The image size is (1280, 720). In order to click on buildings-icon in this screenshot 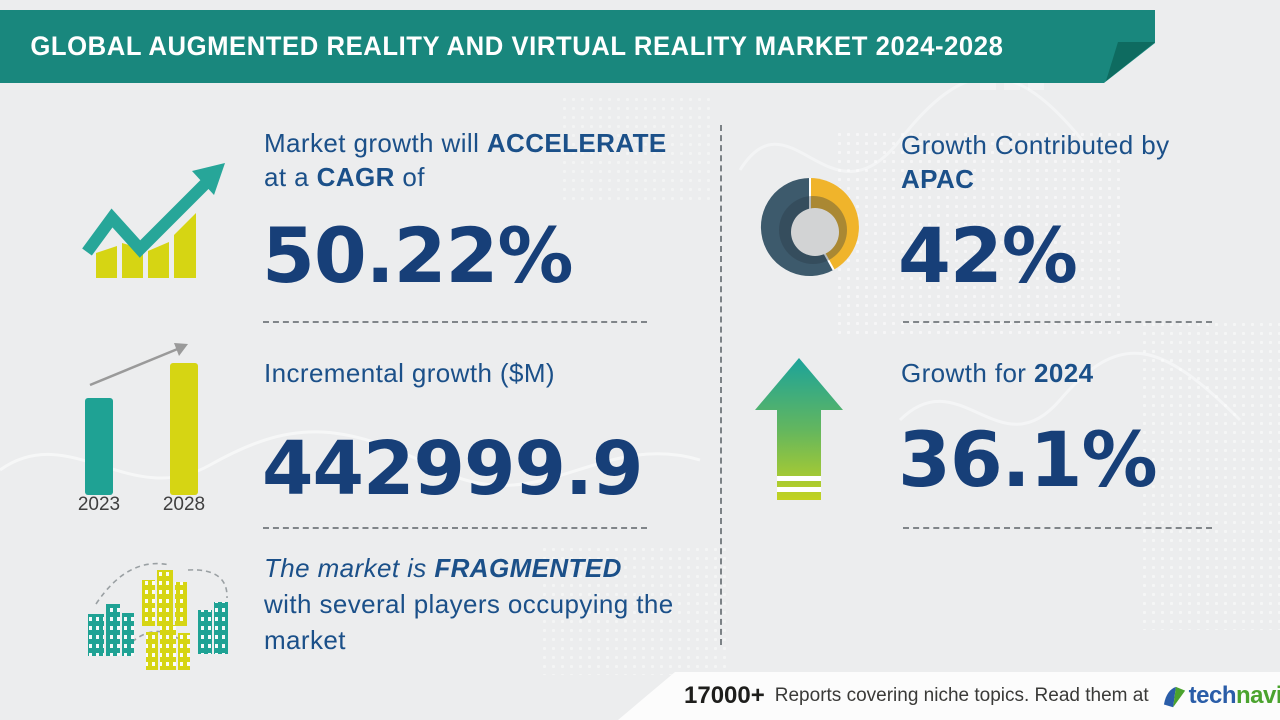, I will do `click(158, 616)`.